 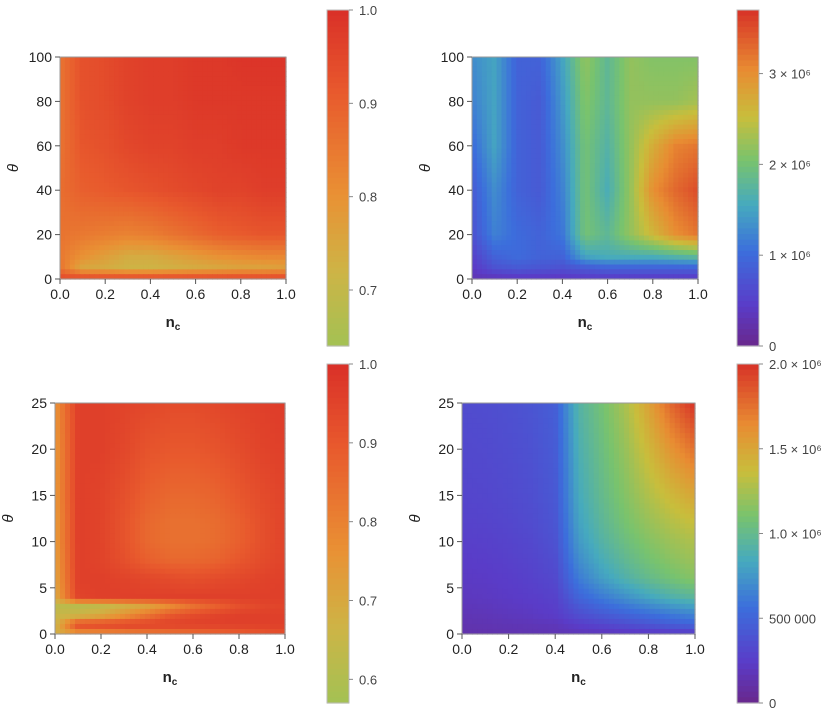 What do you see at coordinates (196, 294) in the screenshot?
I see `x-tick-label: 0.6` at bounding box center [196, 294].